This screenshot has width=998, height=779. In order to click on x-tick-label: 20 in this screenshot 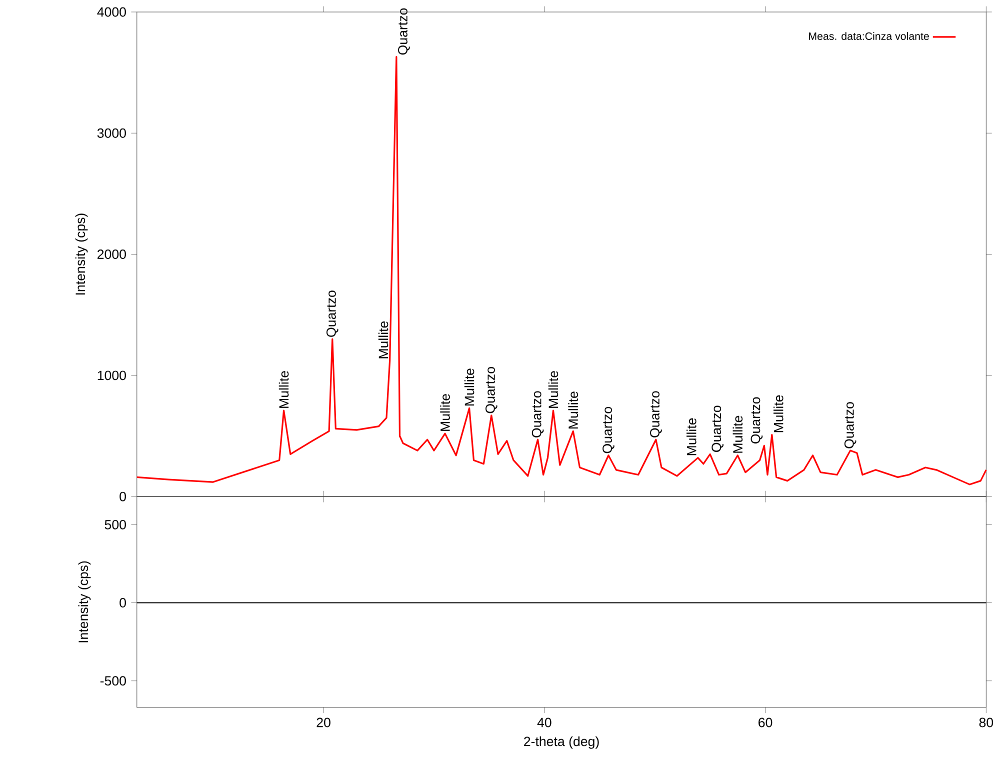, I will do `click(323, 723)`.